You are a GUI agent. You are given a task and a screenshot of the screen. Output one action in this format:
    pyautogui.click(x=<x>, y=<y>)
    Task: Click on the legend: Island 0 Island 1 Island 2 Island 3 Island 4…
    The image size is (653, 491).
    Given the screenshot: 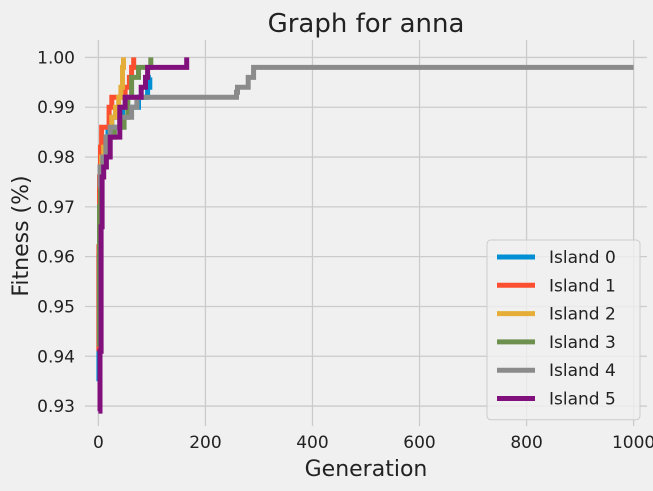 What is the action you would take?
    pyautogui.click(x=563, y=330)
    